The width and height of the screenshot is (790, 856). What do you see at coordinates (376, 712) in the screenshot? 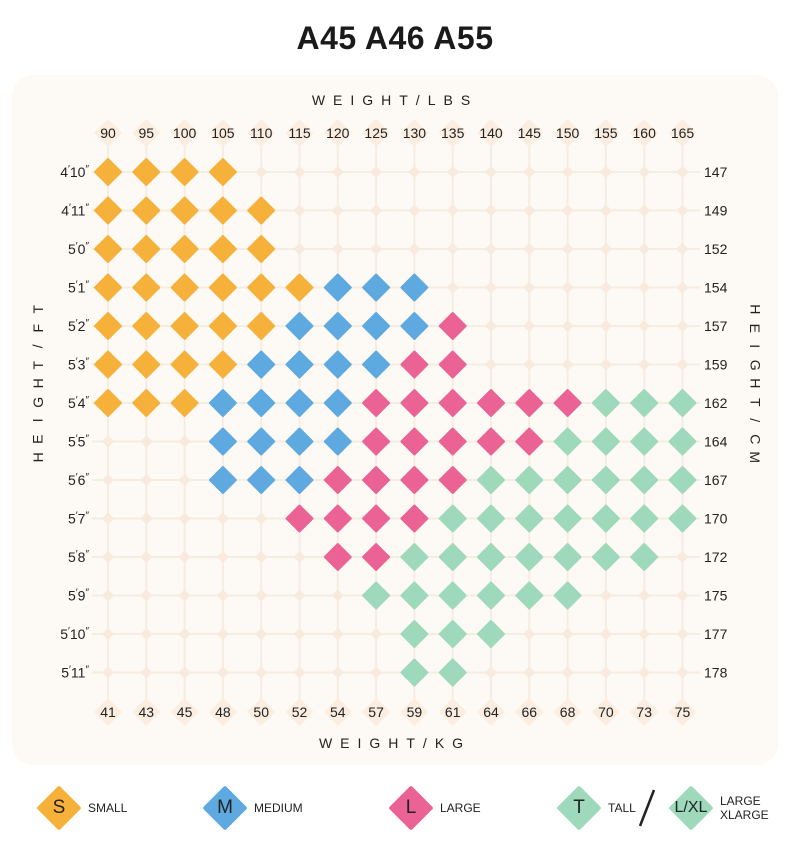
I see `weight-kg-tick-label: 57` at bounding box center [376, 712].